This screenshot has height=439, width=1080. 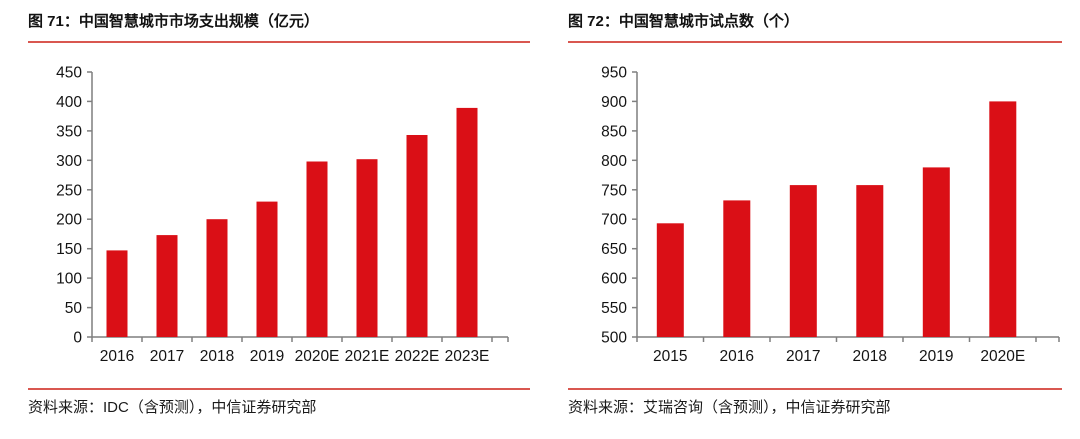 I want to click on svg-text: 2022E, so click(x=417, y=356).